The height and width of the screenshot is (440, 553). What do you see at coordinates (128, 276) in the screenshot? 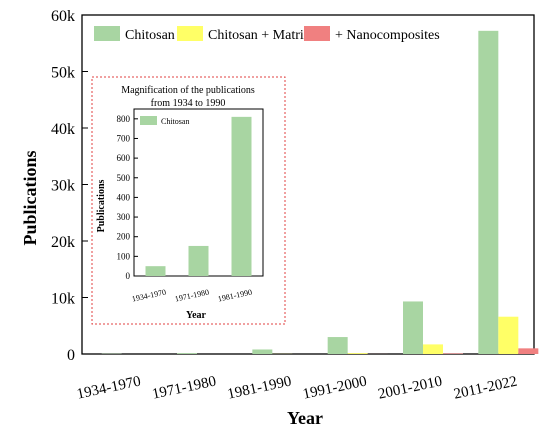
I see `inset-y-tick-label: 0` at bounding box center [128, 276].